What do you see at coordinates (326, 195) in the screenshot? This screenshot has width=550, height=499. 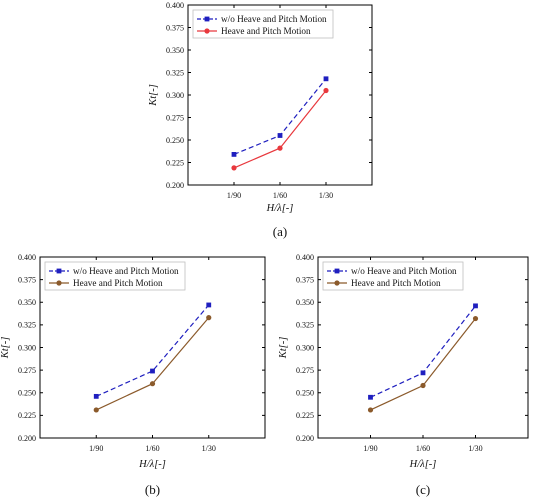 I see `panel-a-x-tick-label: 1/30` at bounding box center [326, 195].